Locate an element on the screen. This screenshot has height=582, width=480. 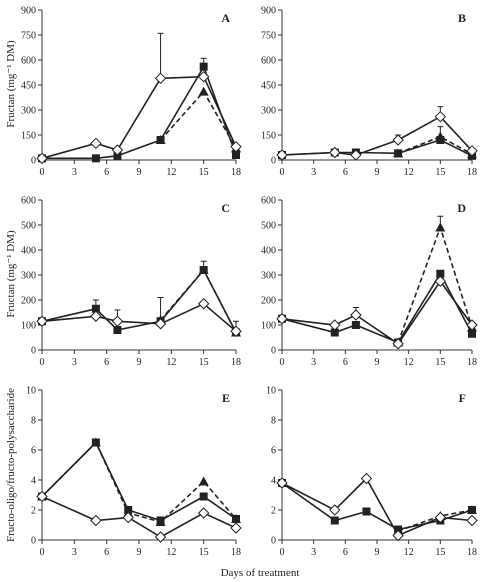
panel-e-x-tick-label: 12 is located at coordinates (171, 552).